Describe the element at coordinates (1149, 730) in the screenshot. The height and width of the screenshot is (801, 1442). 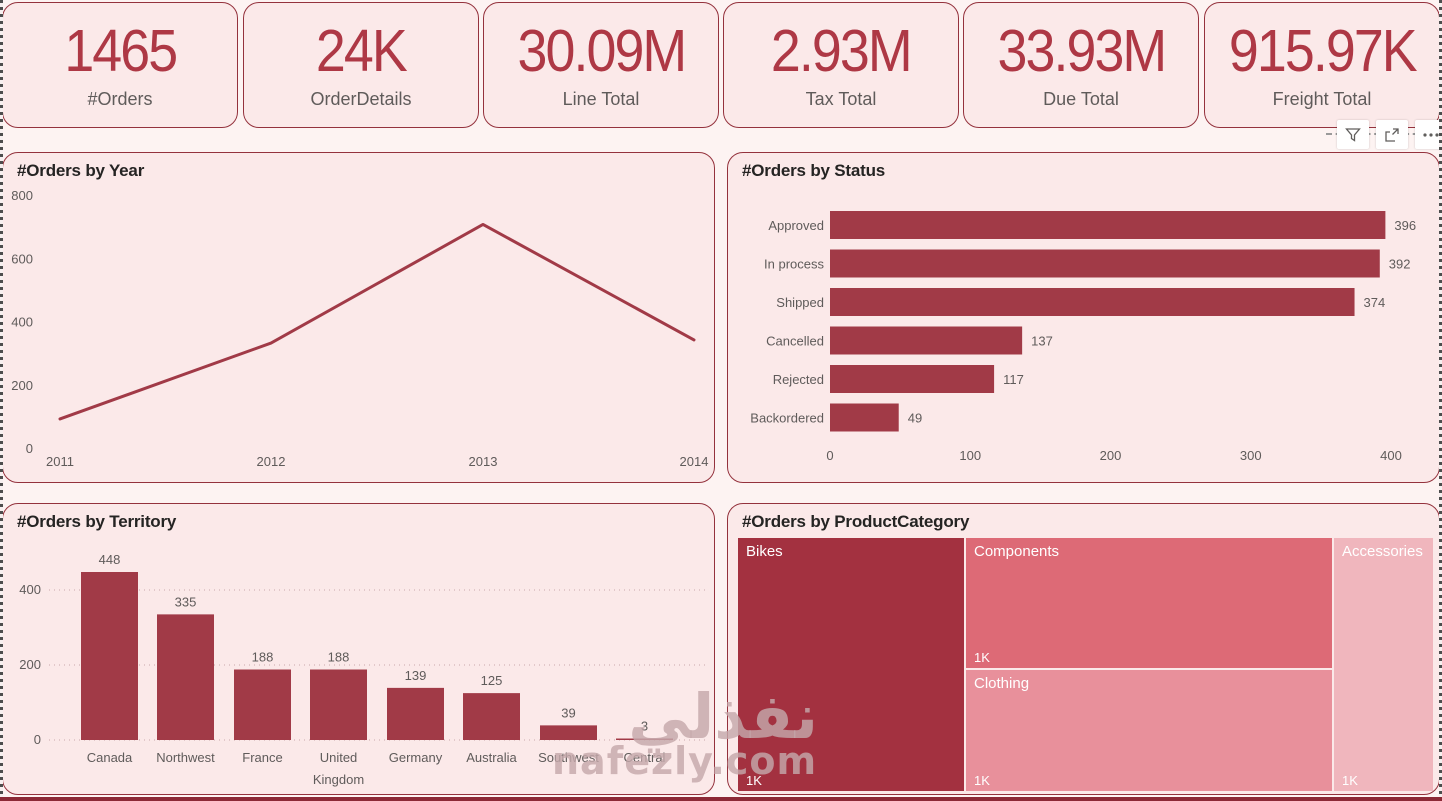
I see `treemap-block-clothing: Clothing 1K` at that location.